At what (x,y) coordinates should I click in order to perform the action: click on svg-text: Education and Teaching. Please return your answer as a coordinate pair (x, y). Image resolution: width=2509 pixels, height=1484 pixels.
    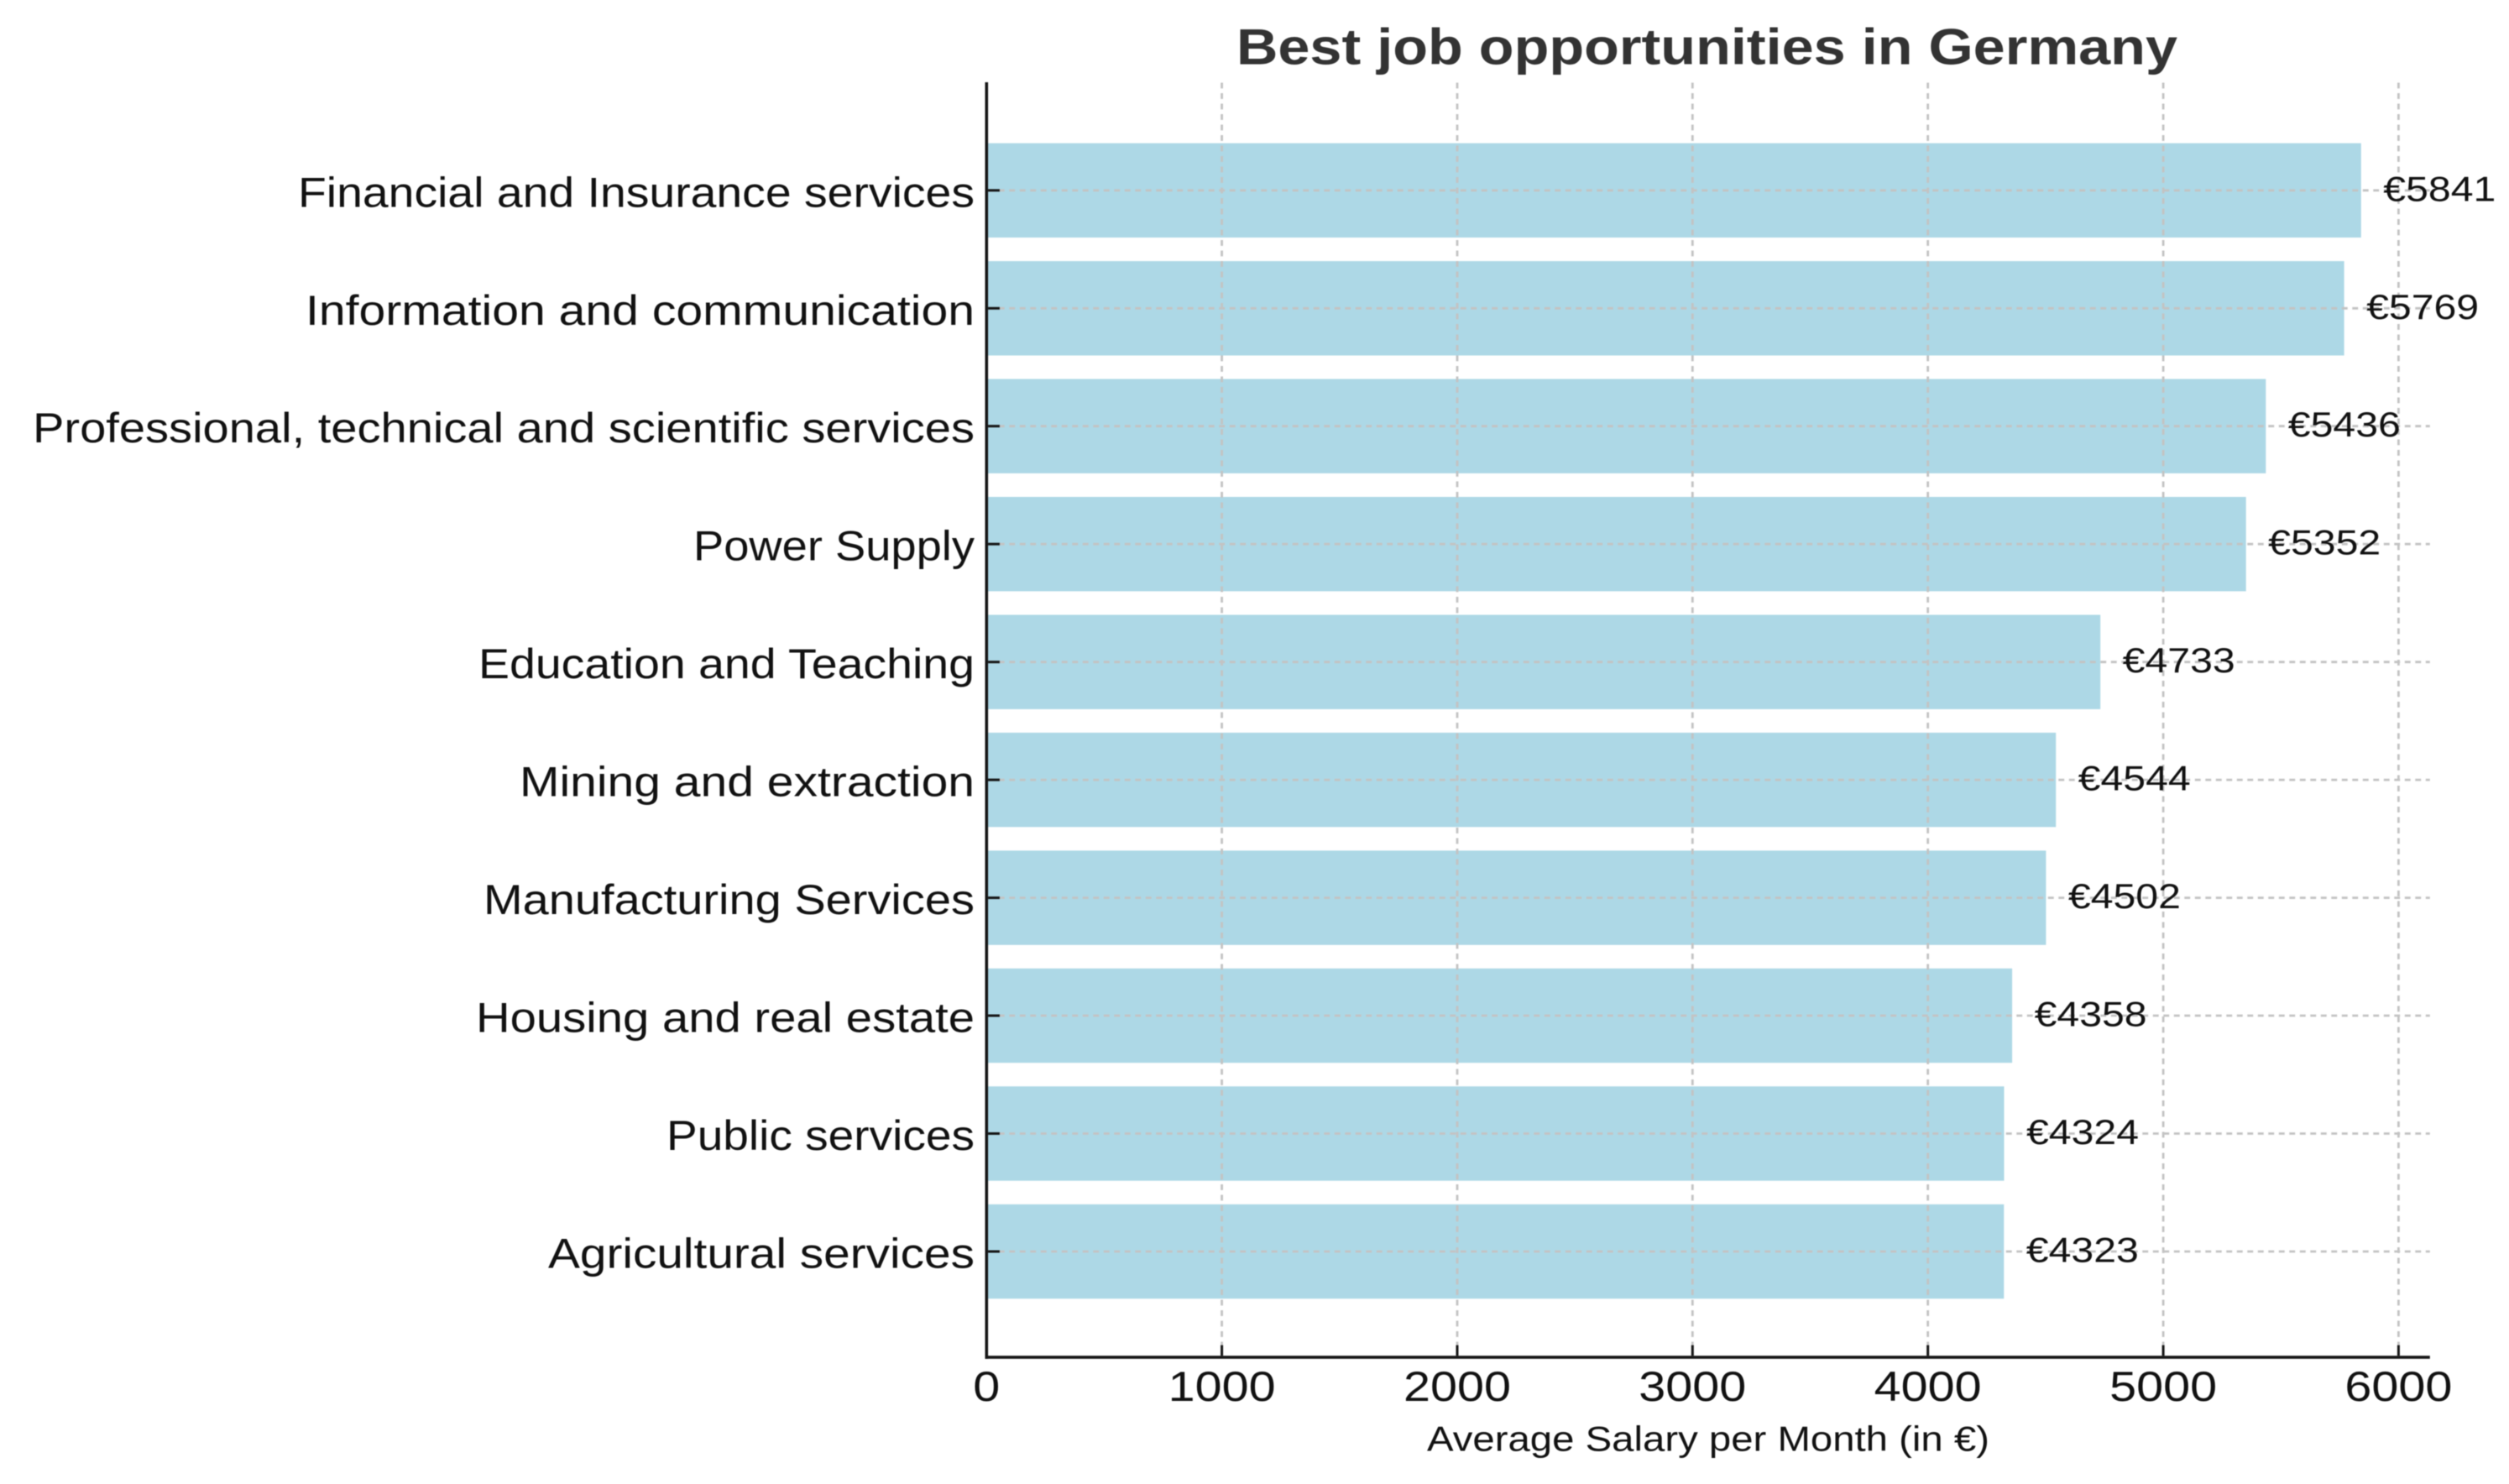
    Looking at the image, I should click on (726, 663).